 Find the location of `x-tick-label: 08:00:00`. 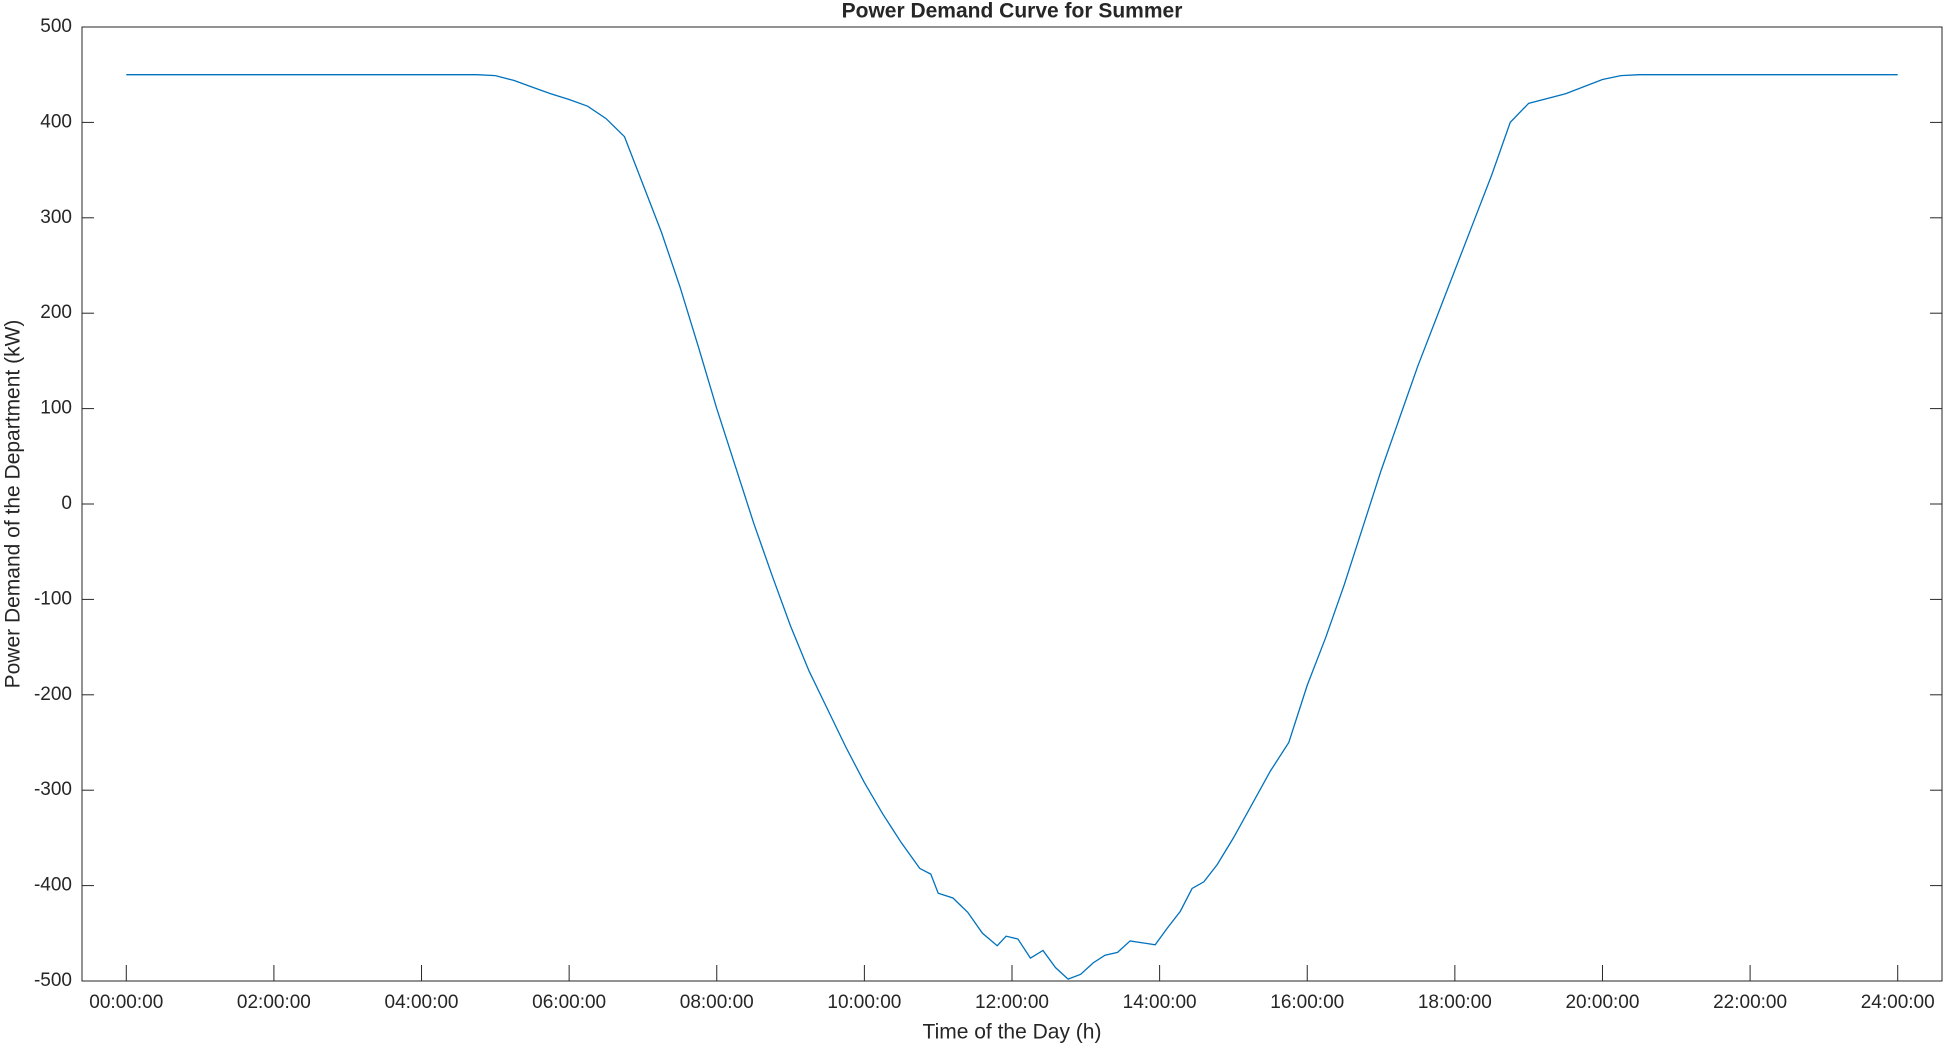

x-tick-label: 08:00:00 is located at coordinates (717, 1002).